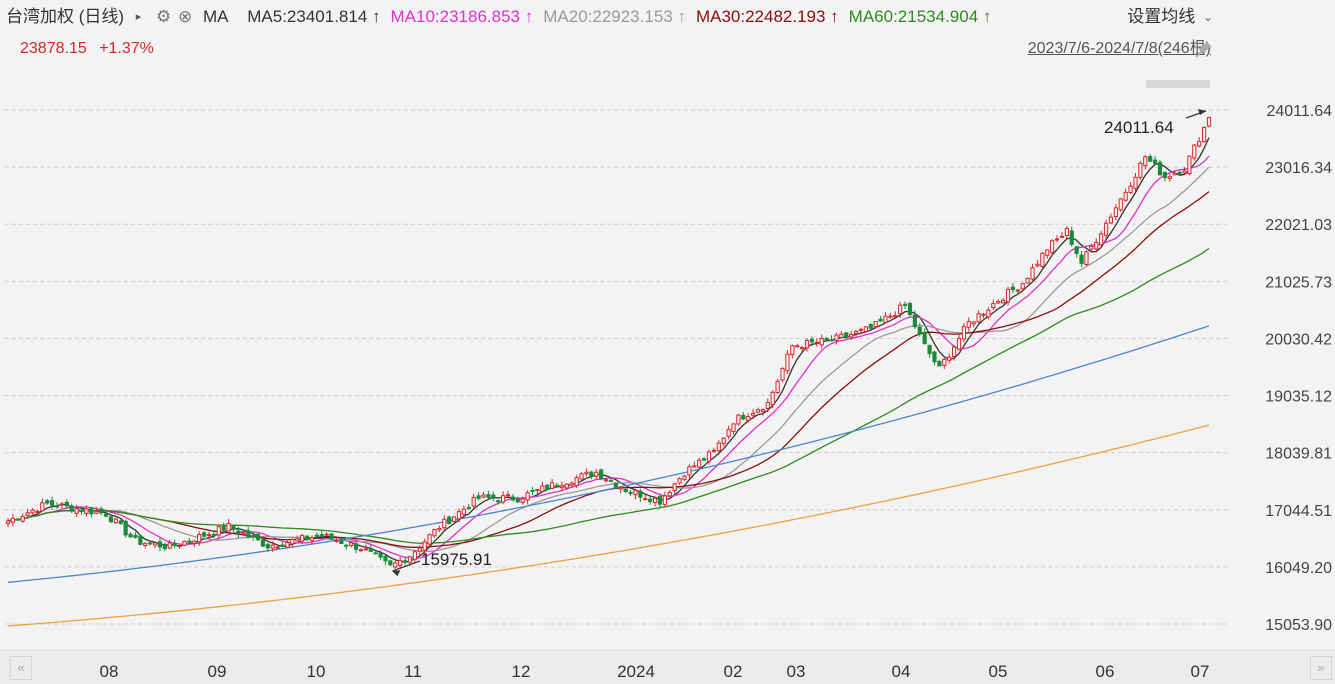  What do you see at coordinates (1207, 16) in the screenshot?
I see `chevron-down-icon: ⌄` at bounding box center [1207, 16].